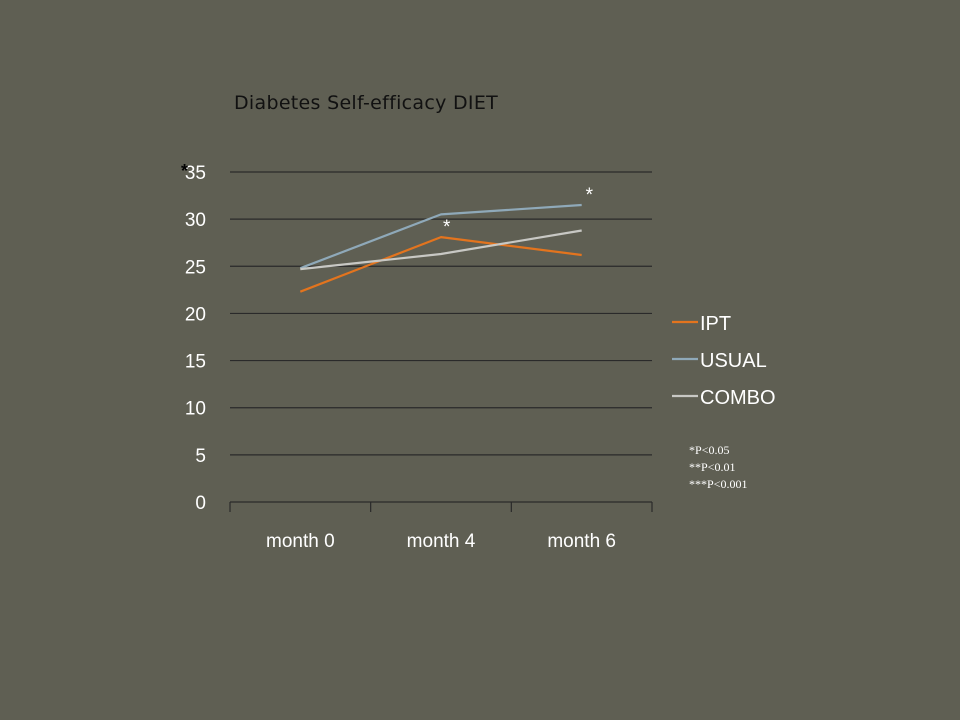  I want to click on series-line-ipt, so click(440, 264).